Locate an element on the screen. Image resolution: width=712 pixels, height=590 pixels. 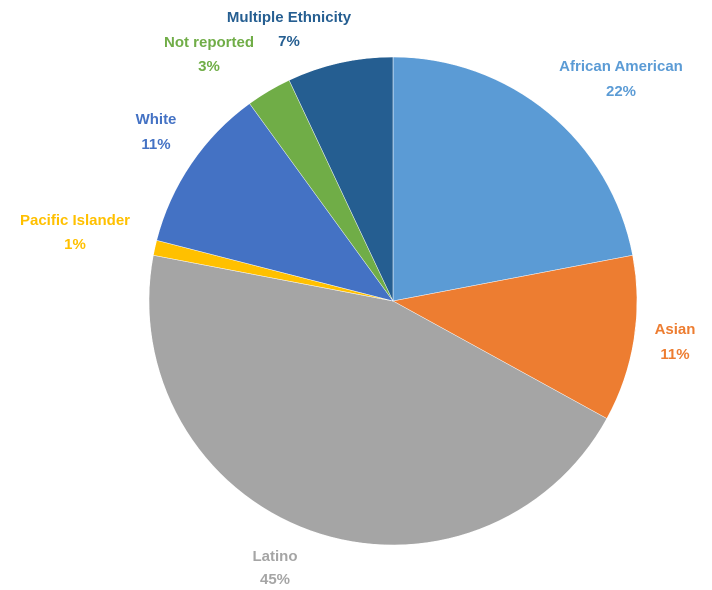
label-african-american-value: 22% is located at coordinates (621, 91).